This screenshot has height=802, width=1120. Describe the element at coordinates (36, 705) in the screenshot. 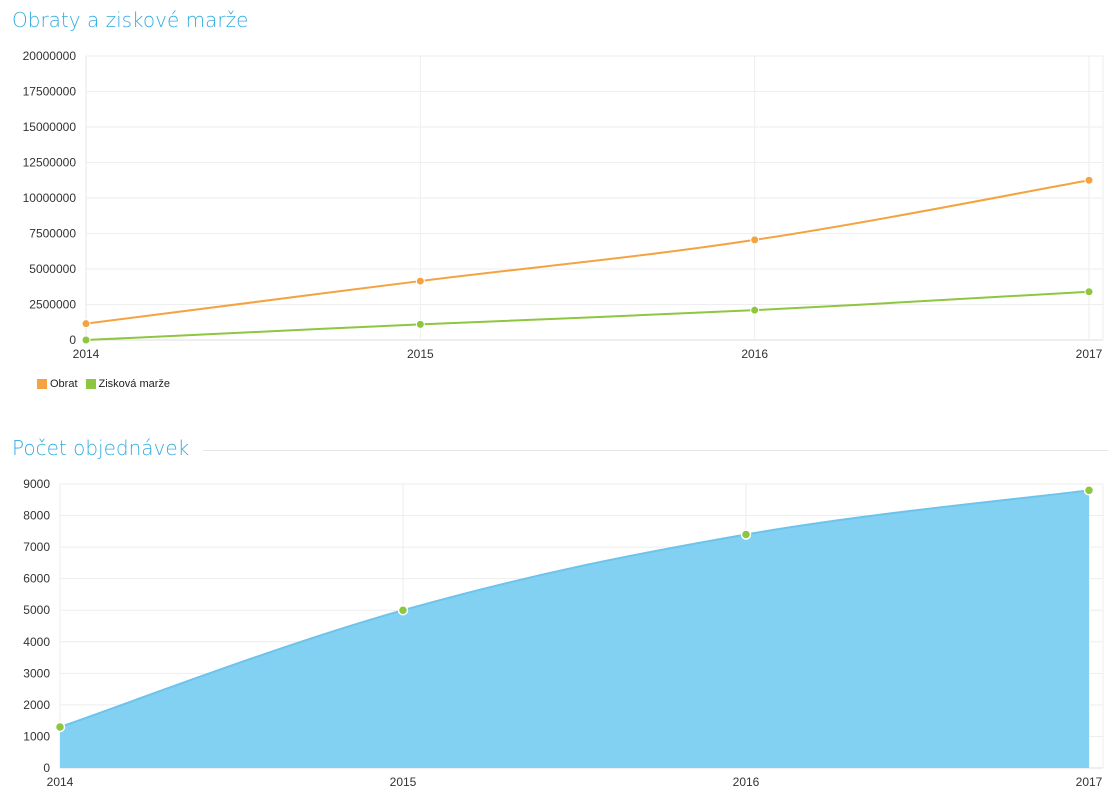

I see `orders-ytick-label: 2000` at that location.